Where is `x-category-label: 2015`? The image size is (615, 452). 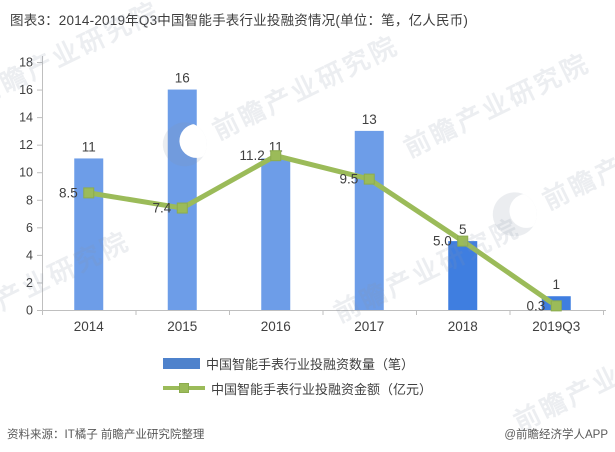
x-category-label: 2015 is located at coordinates (182, 326).